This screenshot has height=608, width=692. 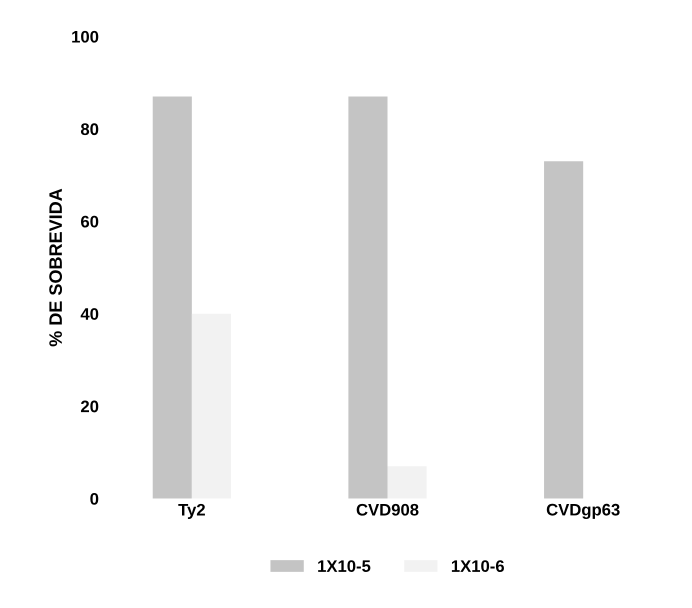 I want to click on legend-label: 1X10-5, so click(x=344, y=566).